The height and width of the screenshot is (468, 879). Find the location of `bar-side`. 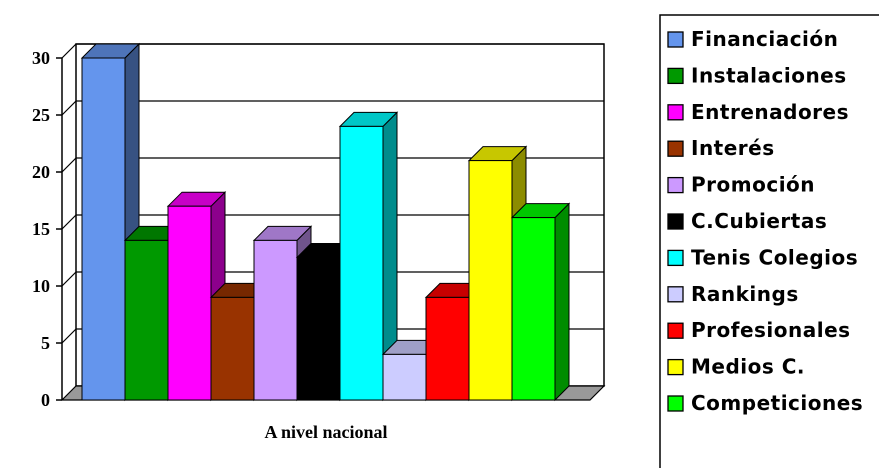

bar-side is located at coordinates (562, 302).